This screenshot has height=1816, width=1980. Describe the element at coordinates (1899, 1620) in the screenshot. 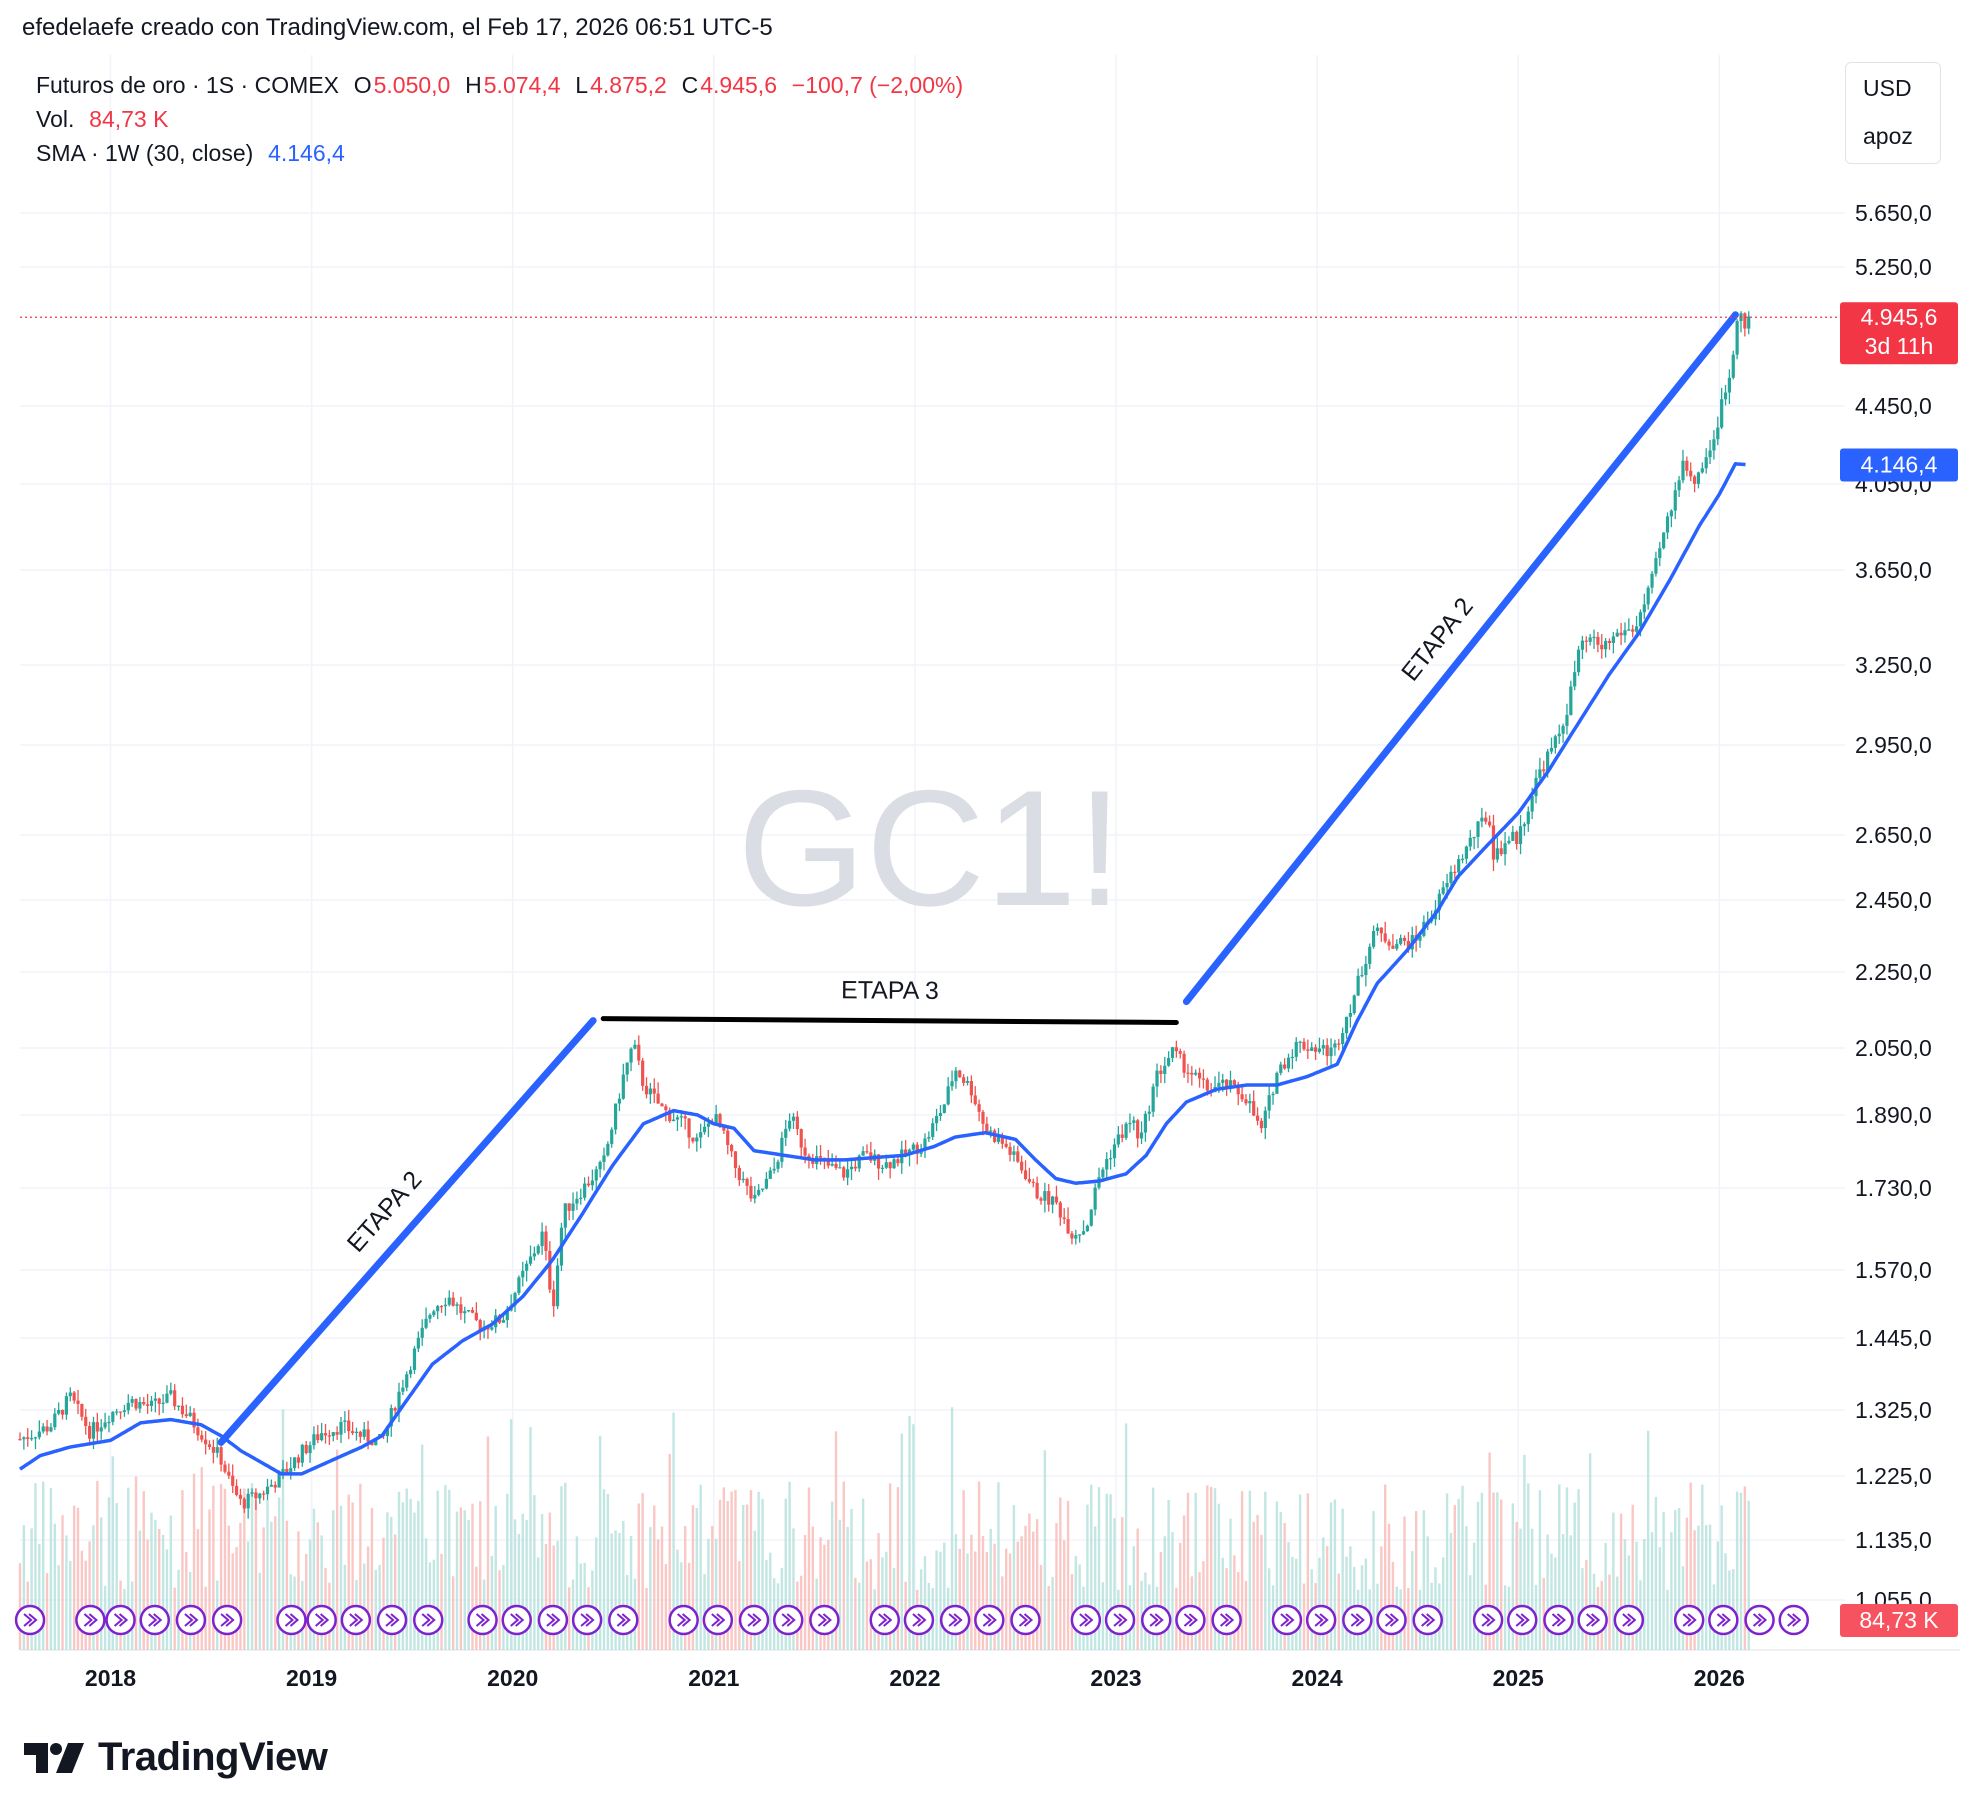

I see `volume-tag: 84,73 K` at that location.